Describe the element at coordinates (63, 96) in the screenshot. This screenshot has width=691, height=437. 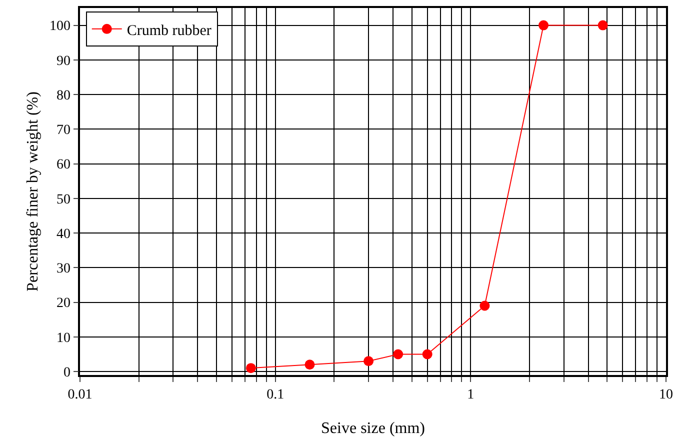
I see `y-tick-label: 80` at that location.